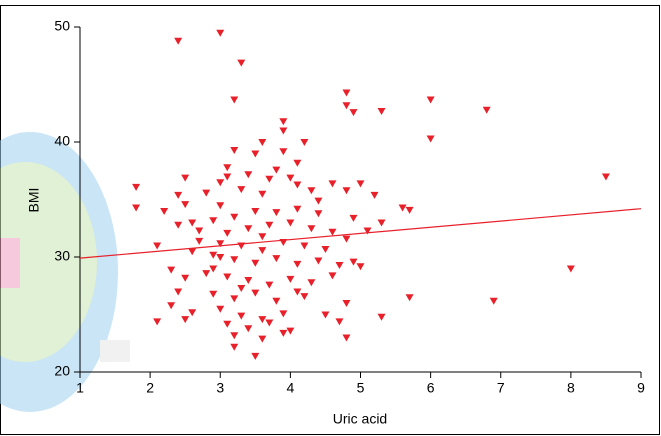  I want to click on x-tick-label: 3, so click(220, 388).